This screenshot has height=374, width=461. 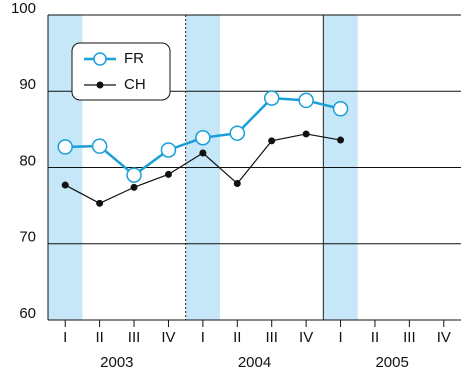 I want to click on year-label: 2004, so click(x=254, y=362).